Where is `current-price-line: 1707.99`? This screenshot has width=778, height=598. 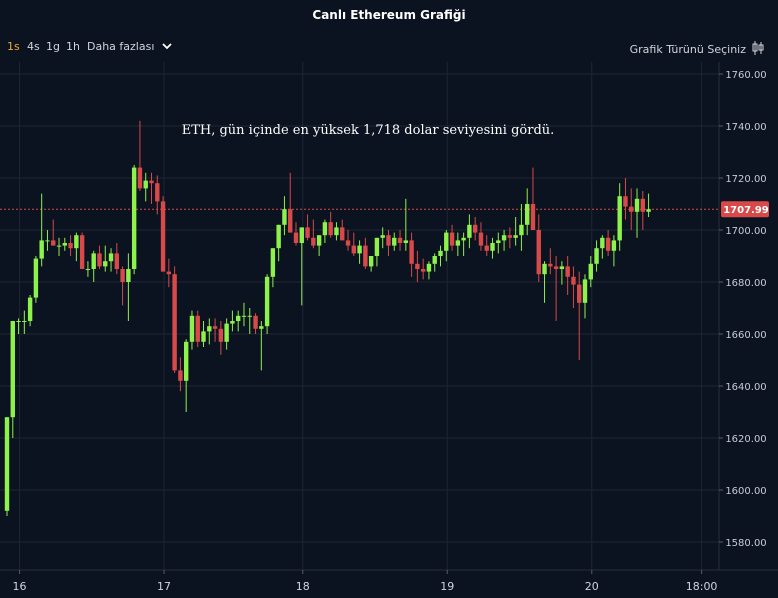
current-price-line: 1707.99 is located at coordinates (384, 209).